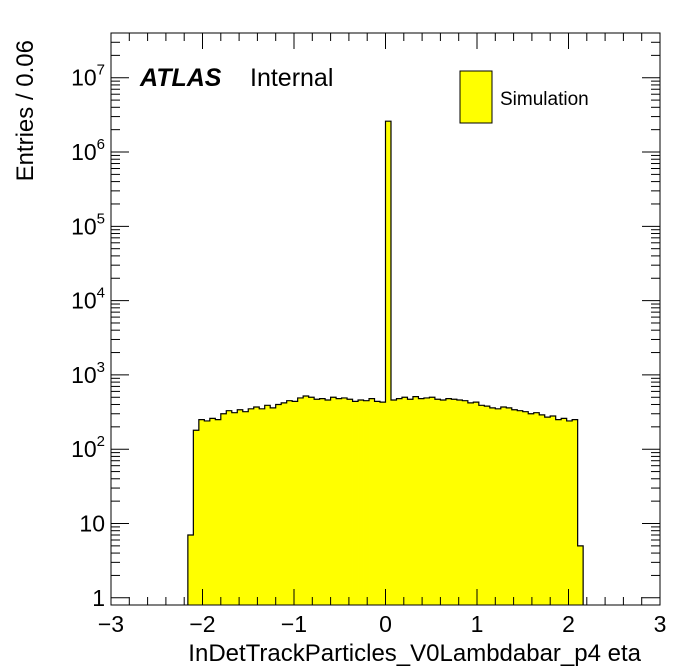  Describe the element at coordinates (544, 99) in the screenshot. I see `legend-label: Simulation` at that location.